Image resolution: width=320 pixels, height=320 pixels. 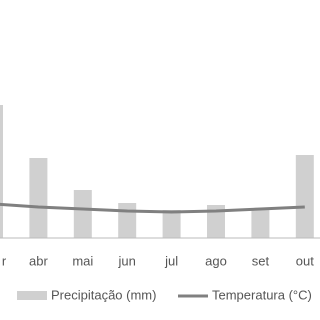 I want to click on line, so click(x=152, y=208).